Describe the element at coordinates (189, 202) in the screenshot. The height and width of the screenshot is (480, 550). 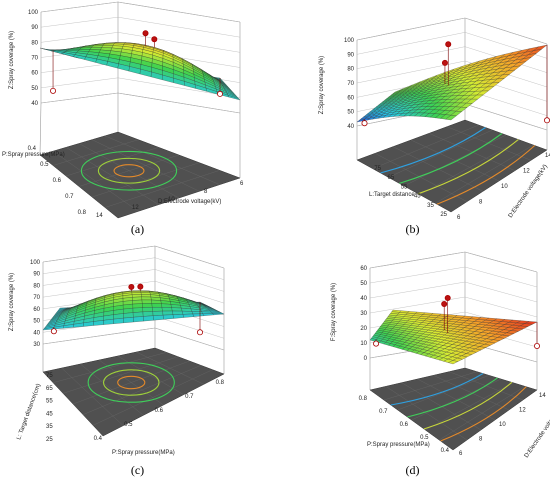
I see `y-axis-label: D:Electrode voltage(kV)` at that location.